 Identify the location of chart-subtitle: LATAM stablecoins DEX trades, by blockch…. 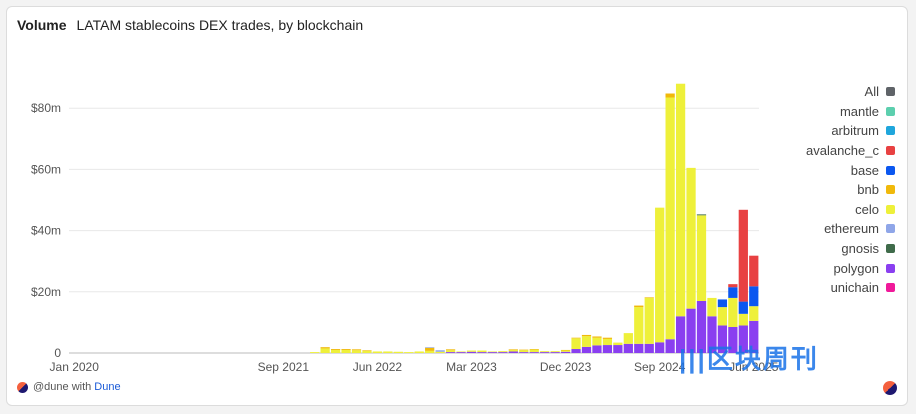
(220, 25).